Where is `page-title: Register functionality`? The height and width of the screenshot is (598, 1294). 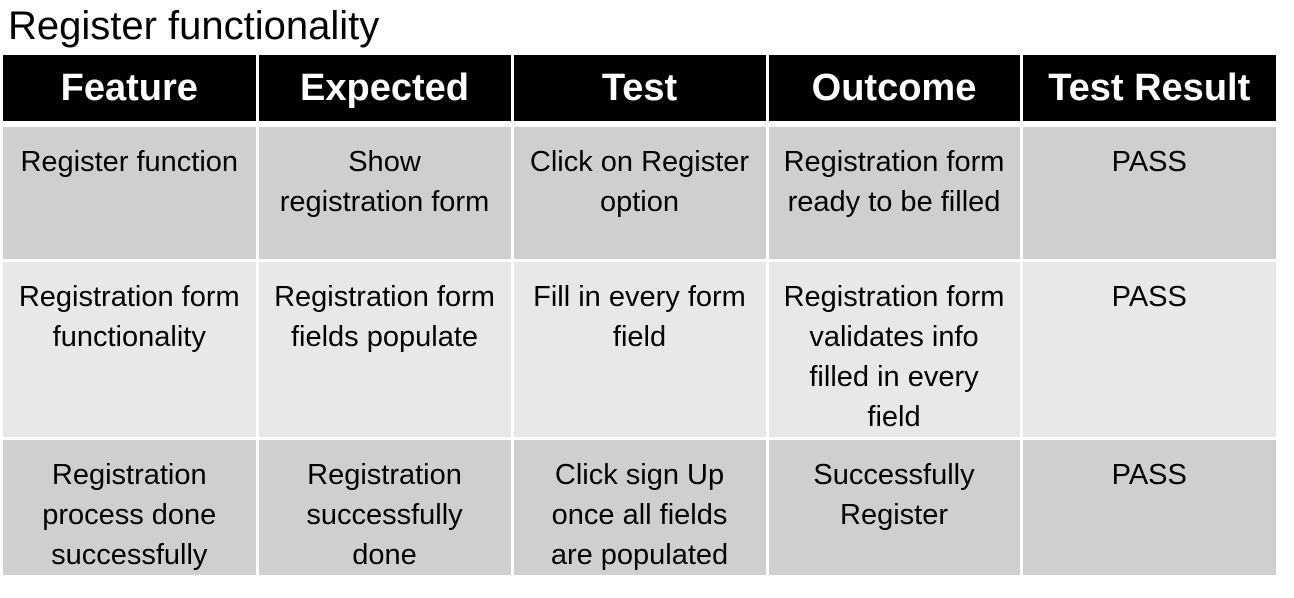
page-title: Register functionality is located at coordinates (194, 26).